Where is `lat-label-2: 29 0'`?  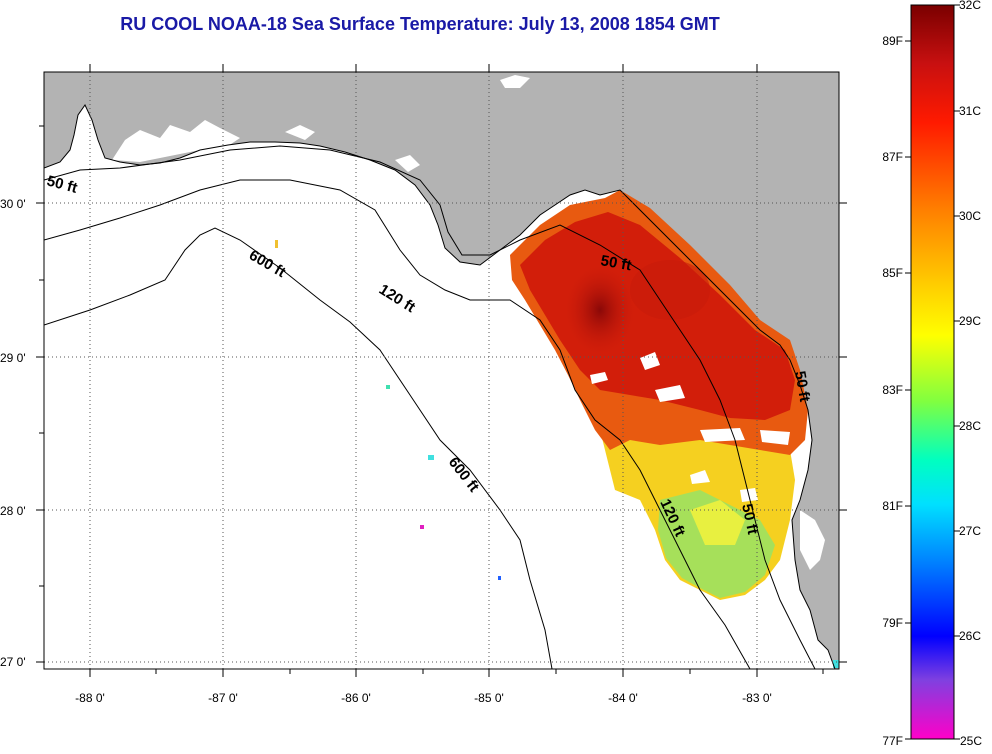
lat-label-2: 29 0' is located at coordinates (13, 358).